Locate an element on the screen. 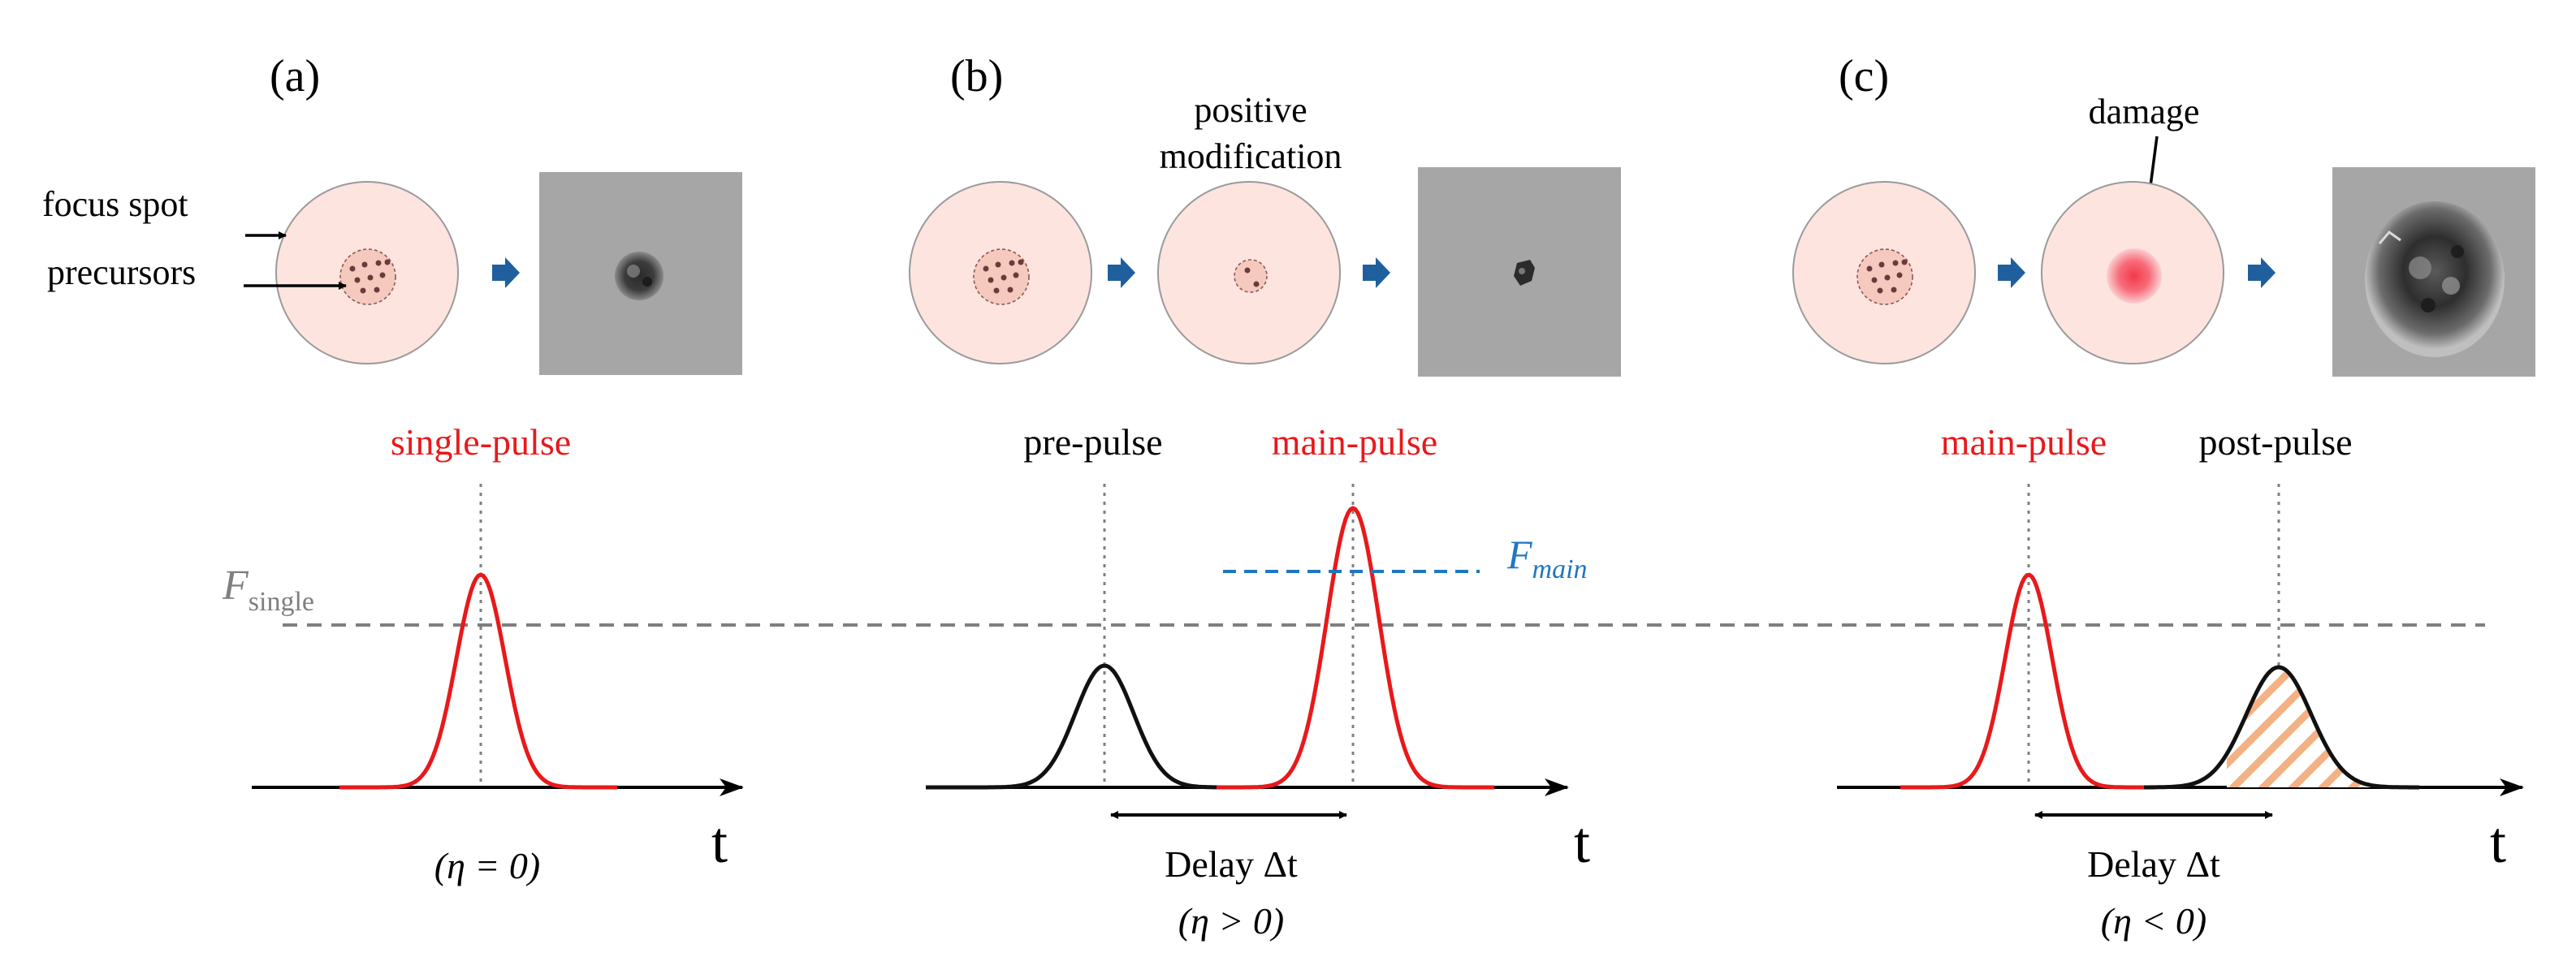  eta-a: (η = 0) is located at coordinates (487, 866).